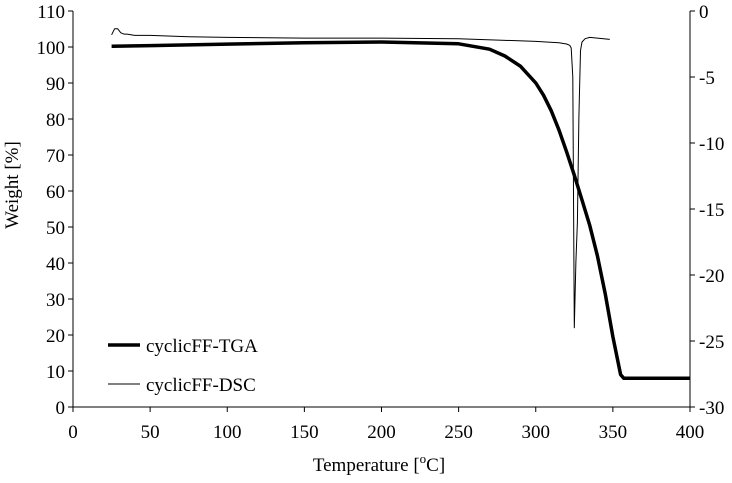  What do you see at coordinates (423, 458) in the screenshot?
I see `x-axis-title-superscript: o` at bounding box center [423, 458].